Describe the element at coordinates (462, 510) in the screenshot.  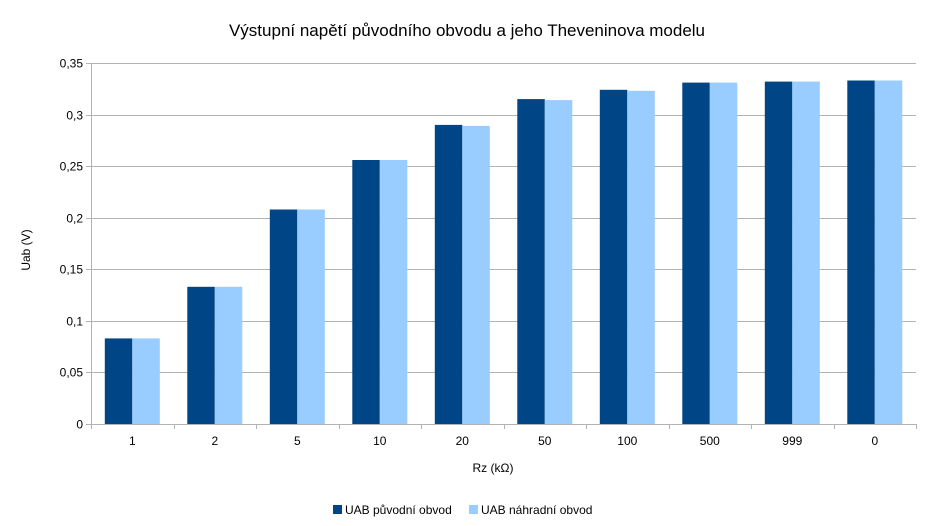
I see `legend: UAB původní obvod UAB náhradní obvod` at that location.